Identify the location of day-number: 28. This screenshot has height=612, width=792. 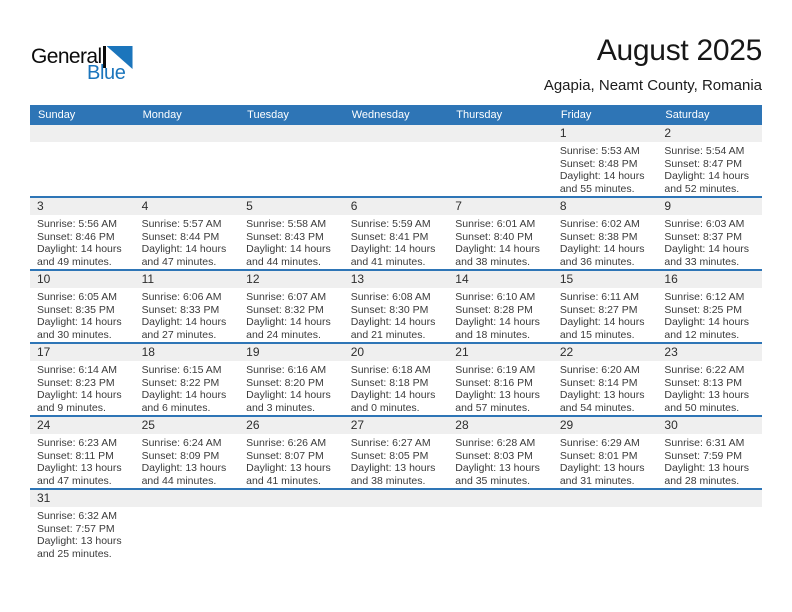
(500, 425).